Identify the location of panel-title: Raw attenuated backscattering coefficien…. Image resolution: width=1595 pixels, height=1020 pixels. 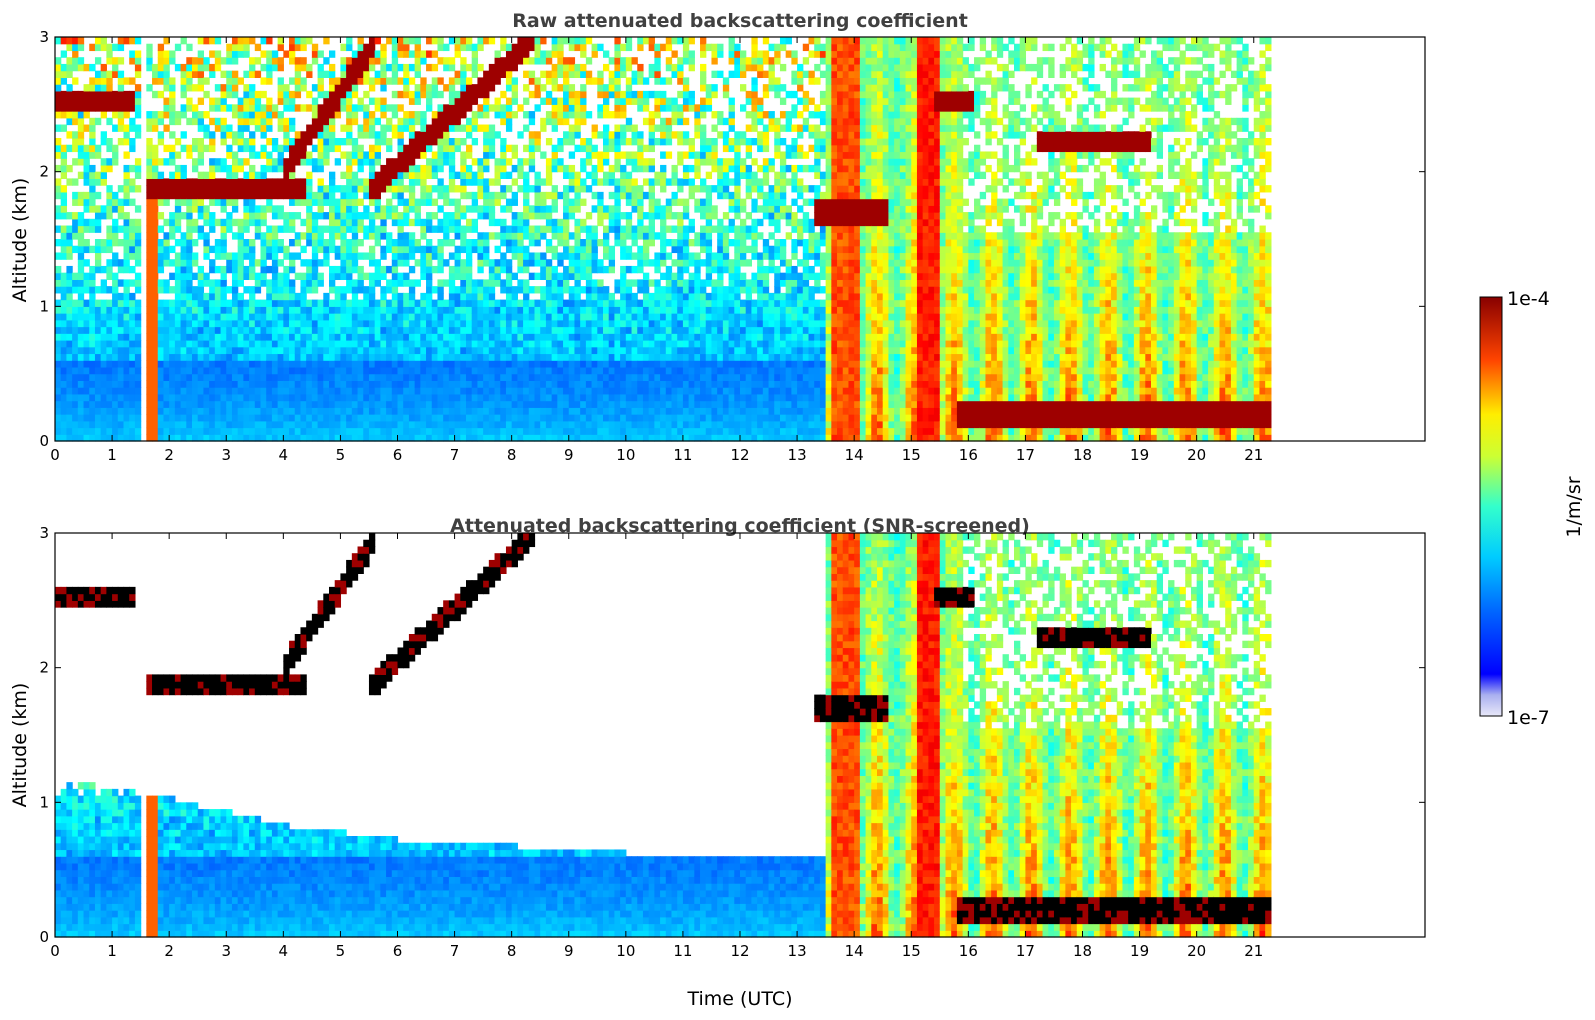
(740, 21).